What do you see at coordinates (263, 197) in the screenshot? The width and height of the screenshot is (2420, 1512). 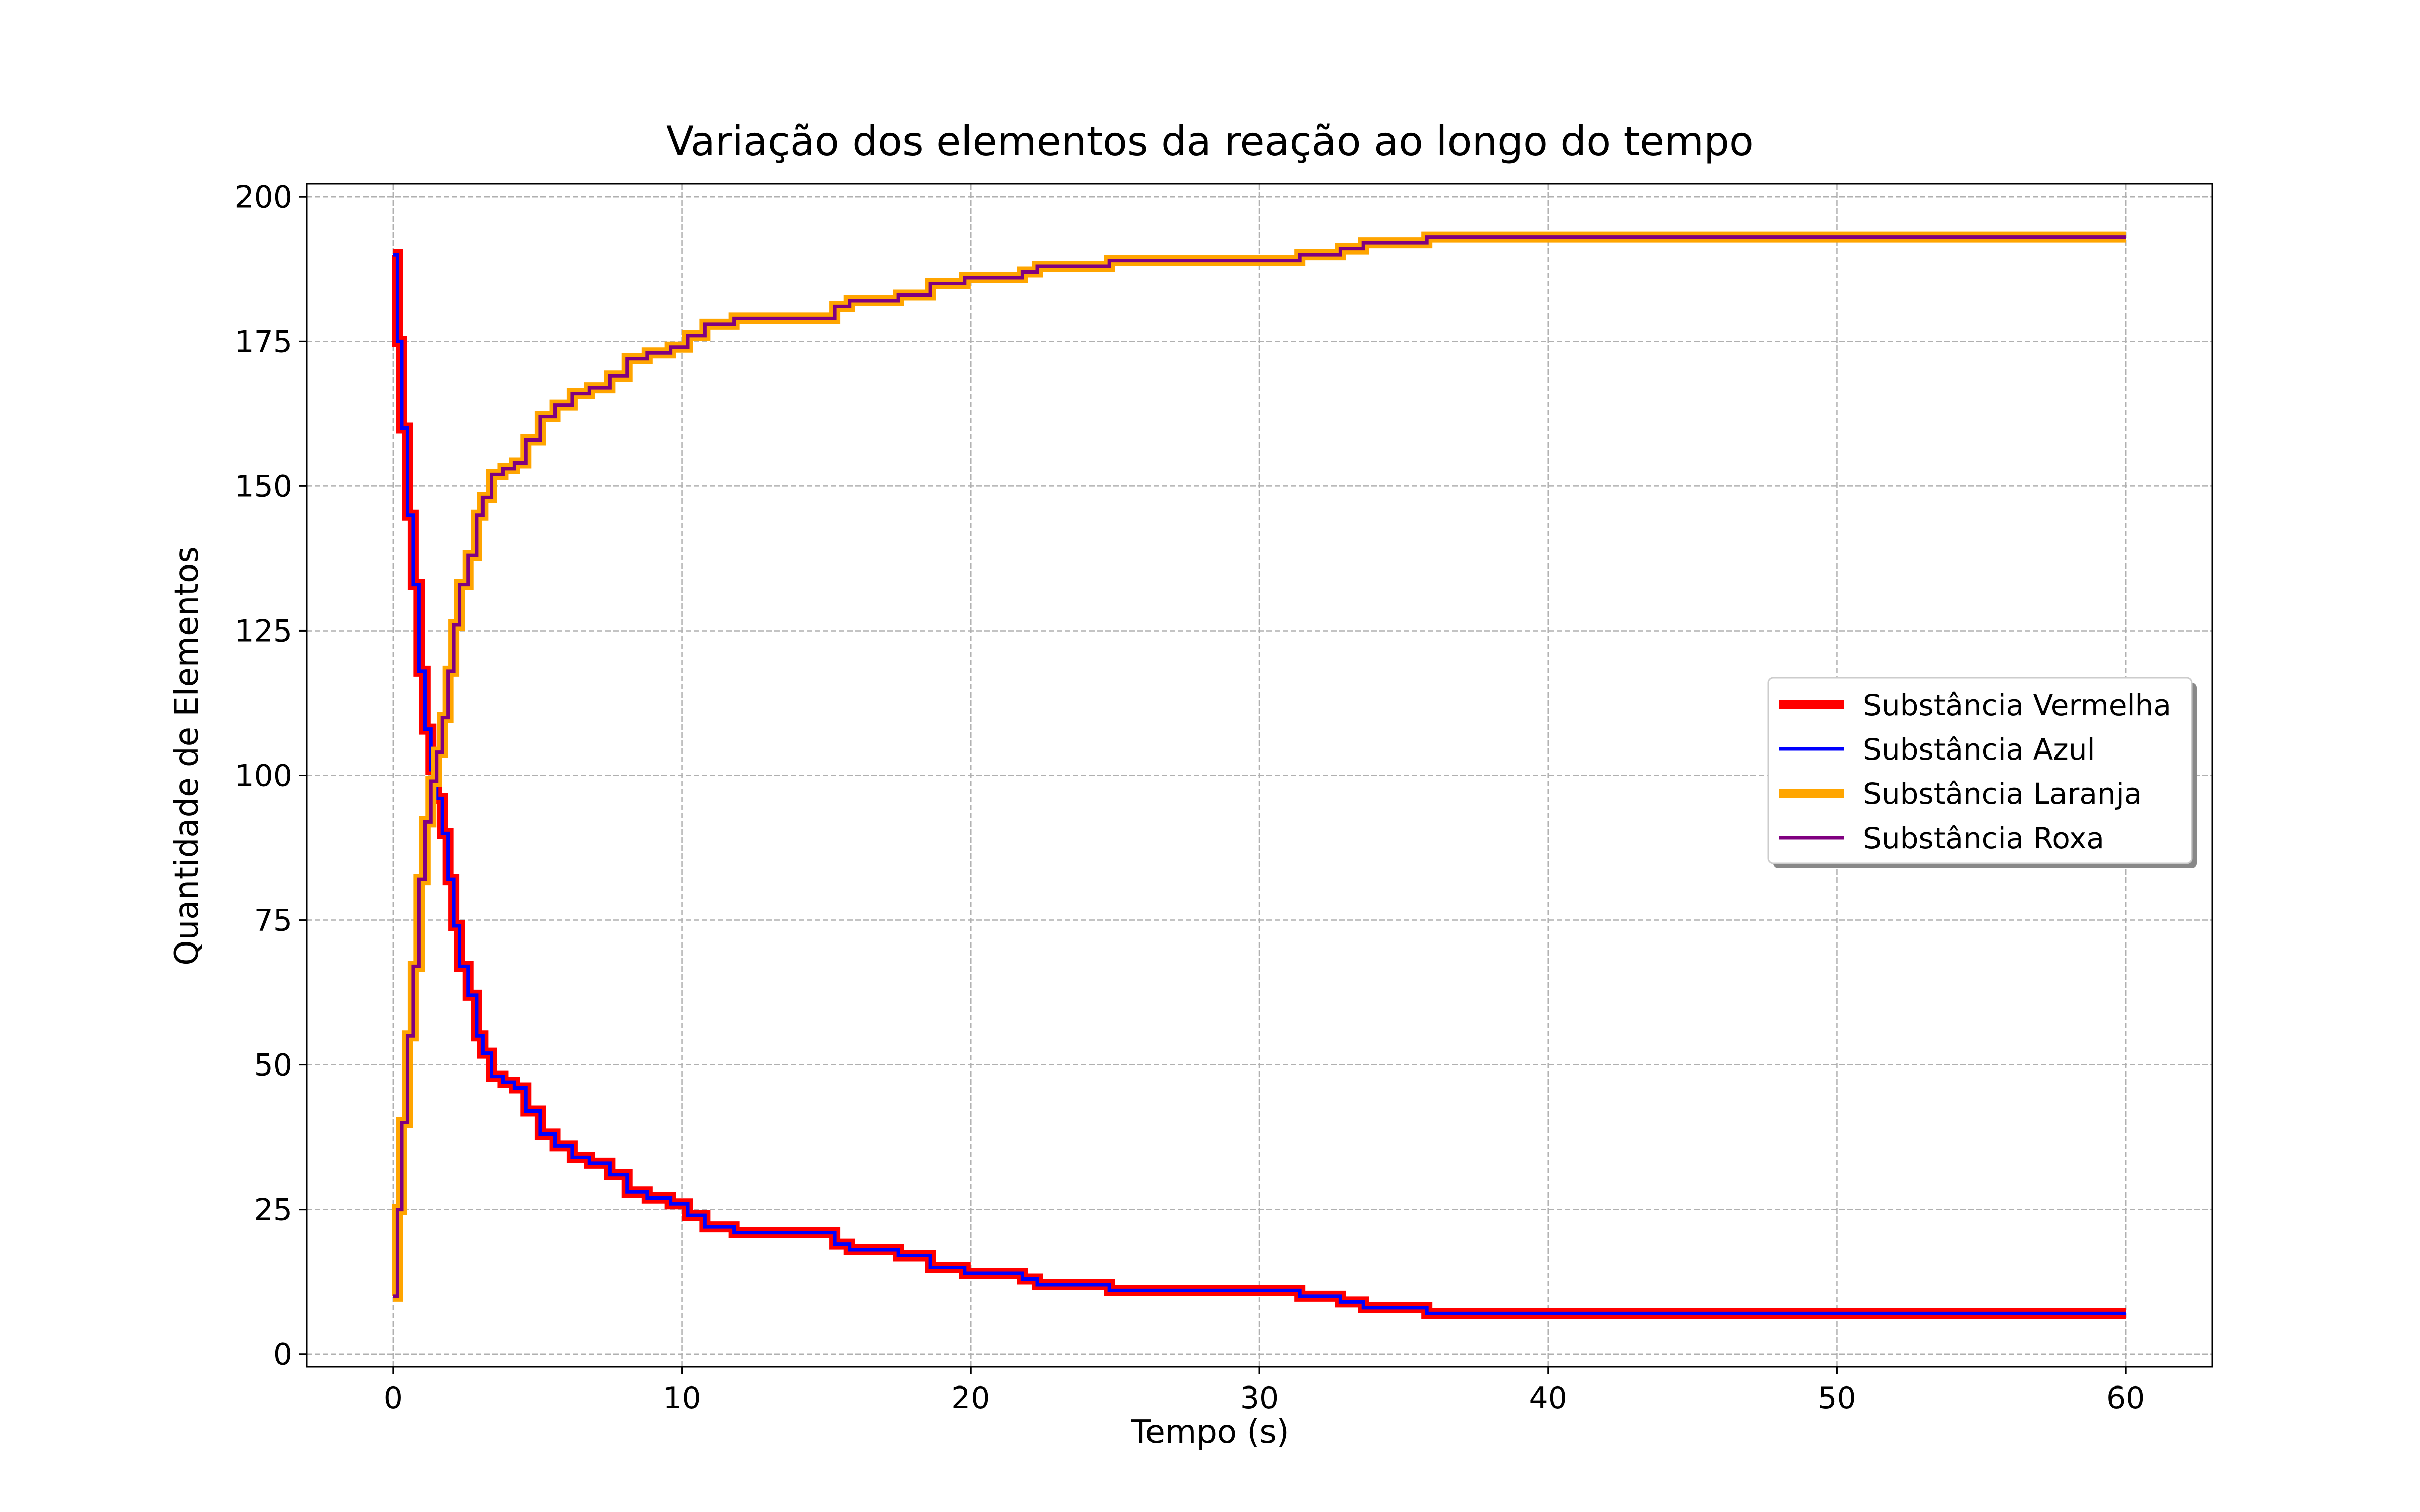 I see `y-tick-label: 200` at bounding box center [263, 197].